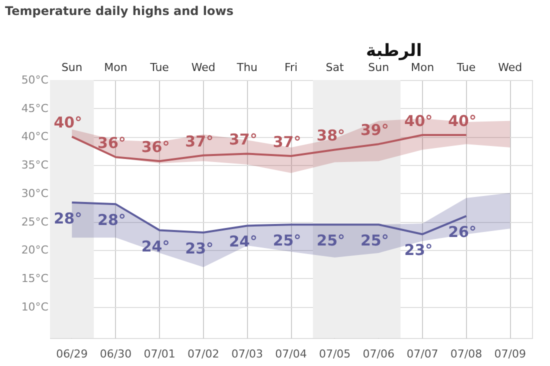 The image size is (550, 366). What do you see at coordinates (422, 354) in the screenshot?
I see `x-tick-label: 07/07` at bounding box center [422, 354].